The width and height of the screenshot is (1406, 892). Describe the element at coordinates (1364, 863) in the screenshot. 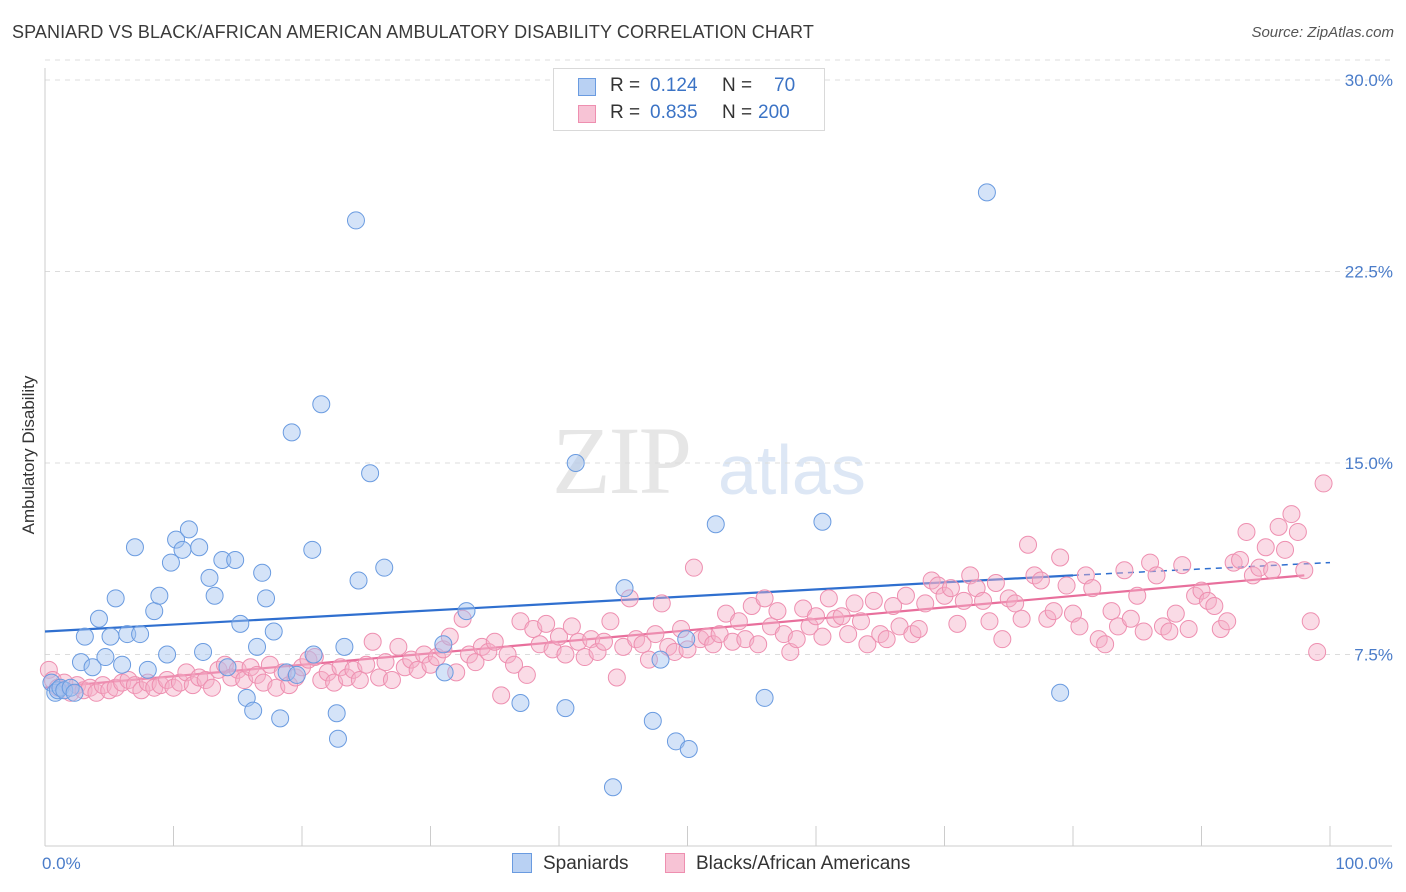

I see `x-tick-label: 100.0%` at that location.